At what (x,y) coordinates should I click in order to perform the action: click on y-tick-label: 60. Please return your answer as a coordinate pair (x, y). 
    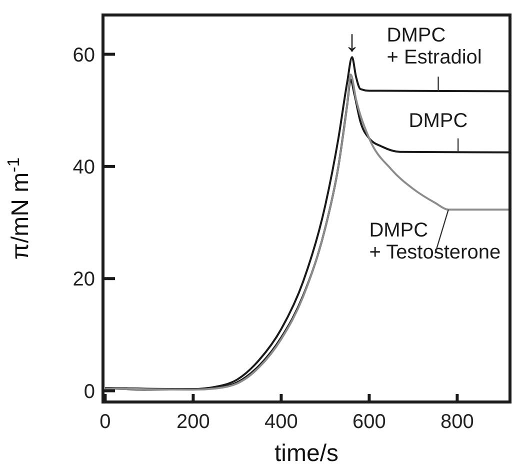
    Looking at the image, I should click on (83, 55).